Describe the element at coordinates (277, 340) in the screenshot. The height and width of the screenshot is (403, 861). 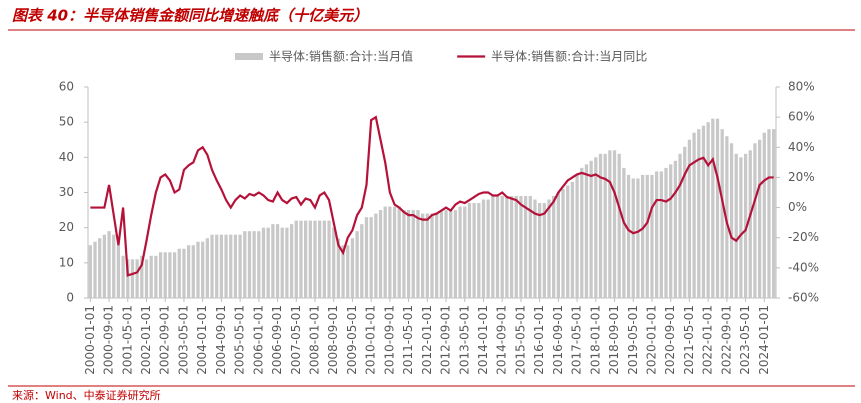
I see `x-tick-label: 2006-09-01` at that location.